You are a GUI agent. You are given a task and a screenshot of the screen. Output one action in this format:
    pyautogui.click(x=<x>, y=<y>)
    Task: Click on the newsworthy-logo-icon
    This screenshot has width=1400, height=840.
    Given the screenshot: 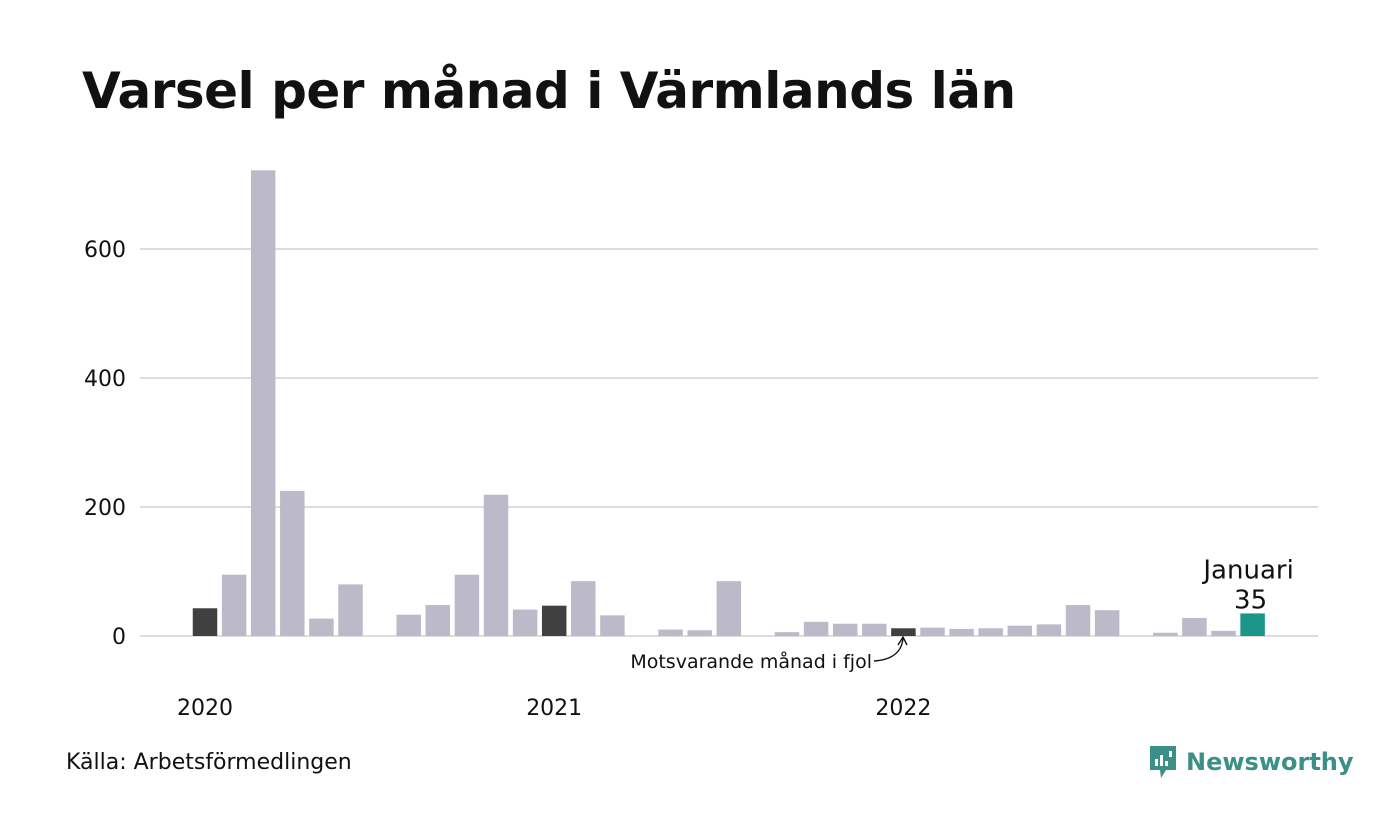 What is the action you would take?
    pyautogui.click(x=1163, y=762)
    